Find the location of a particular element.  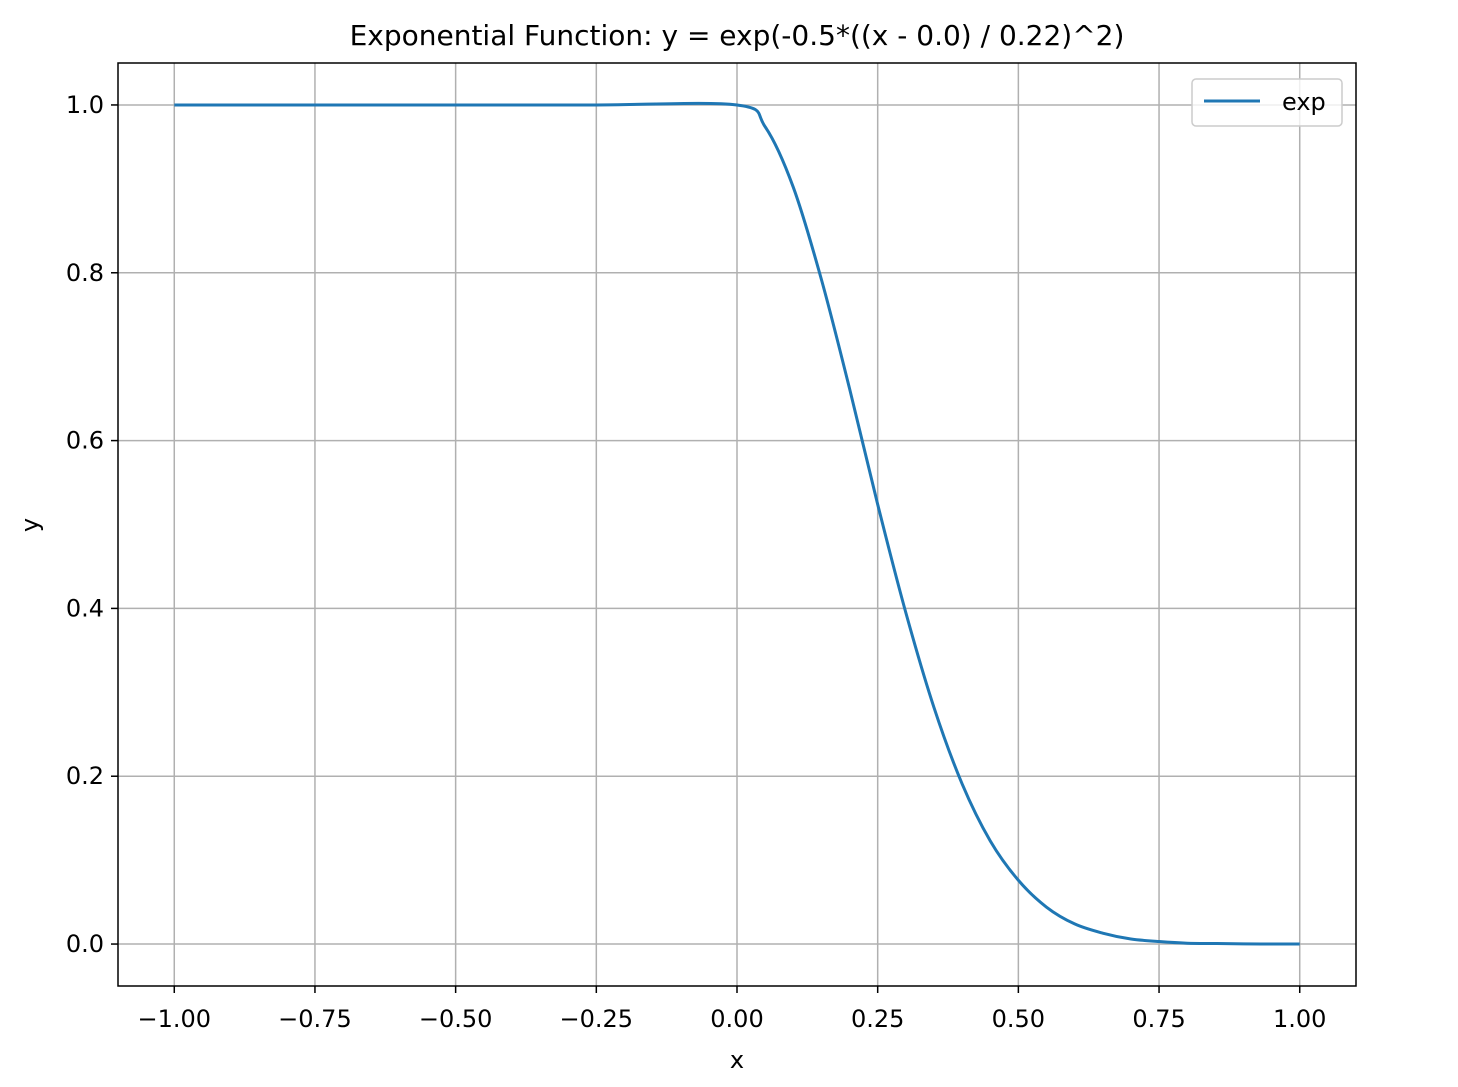

x-tick-label: 0.50 is located at coordinates (1018, 1019).